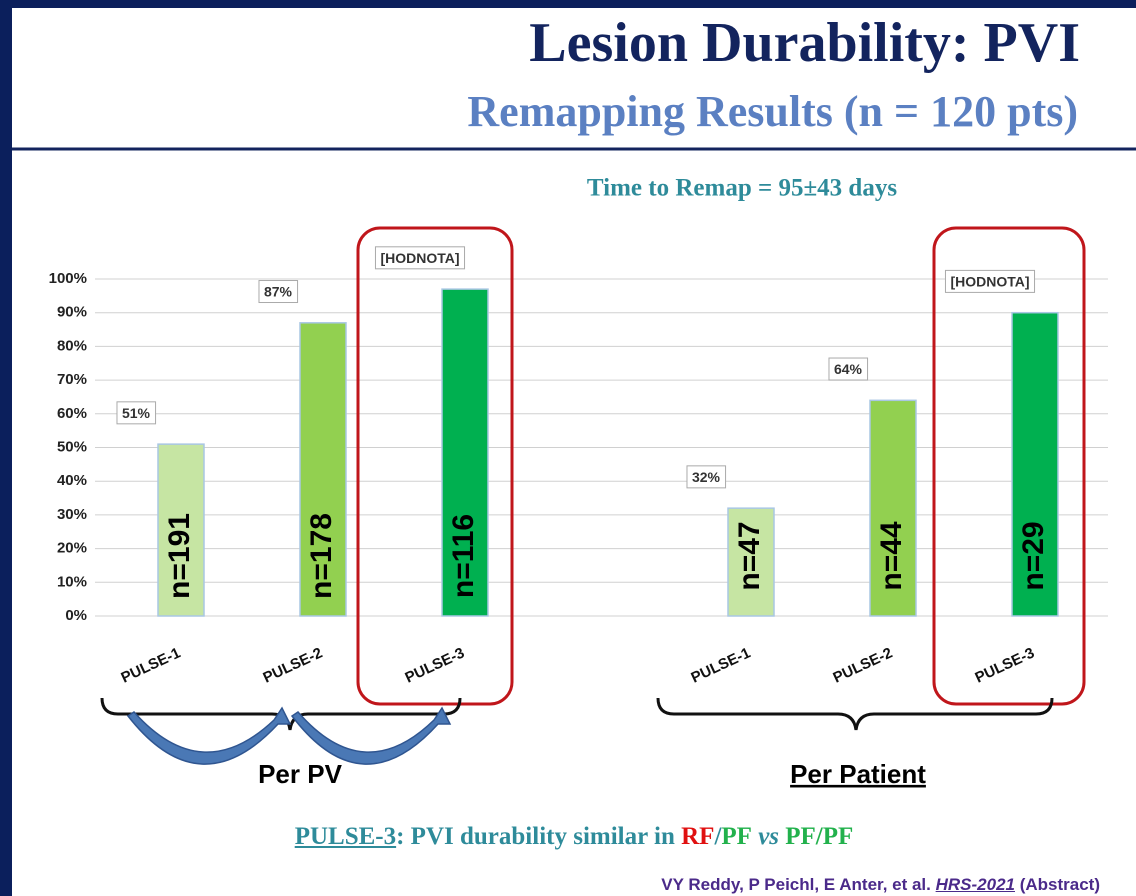  I want to click on footer-text: PF, so click(736, 836).